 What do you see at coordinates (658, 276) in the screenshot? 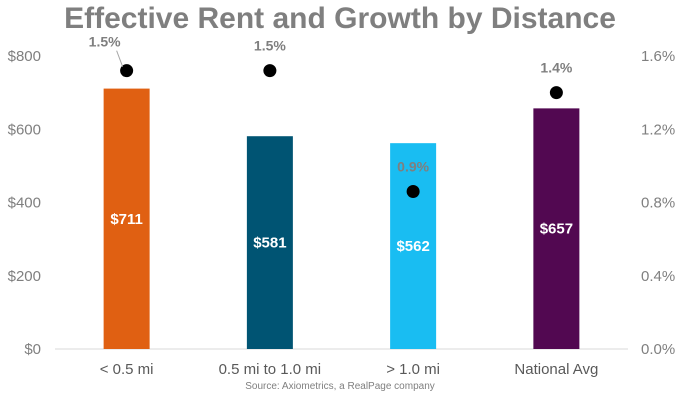
I see `y2-tick-label: 0.4%` at bounding box center [658, 276].